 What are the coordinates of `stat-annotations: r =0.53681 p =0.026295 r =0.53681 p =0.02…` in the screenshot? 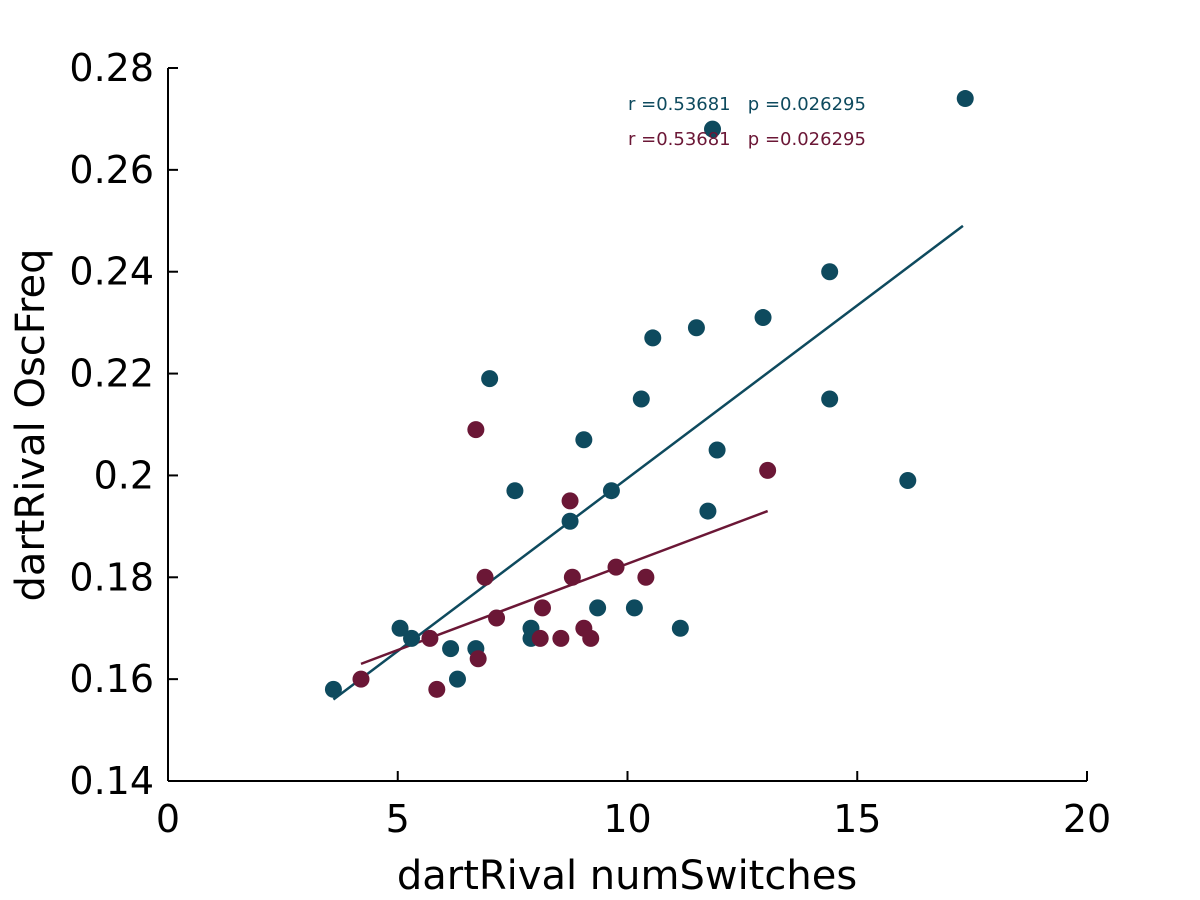 It's located at (747, 122).